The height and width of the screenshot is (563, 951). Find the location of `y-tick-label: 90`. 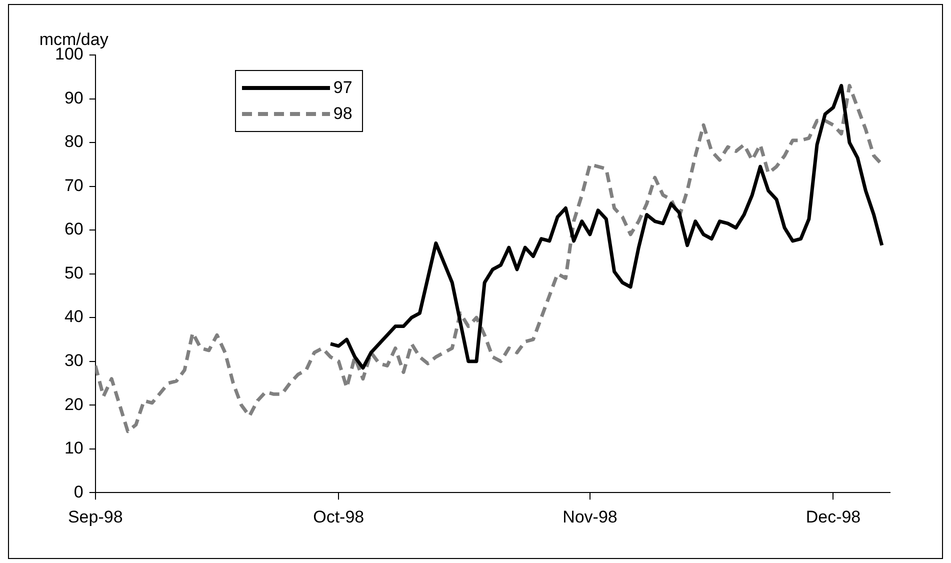

y-tick-label: 90 is located at coordinates (74, 98).